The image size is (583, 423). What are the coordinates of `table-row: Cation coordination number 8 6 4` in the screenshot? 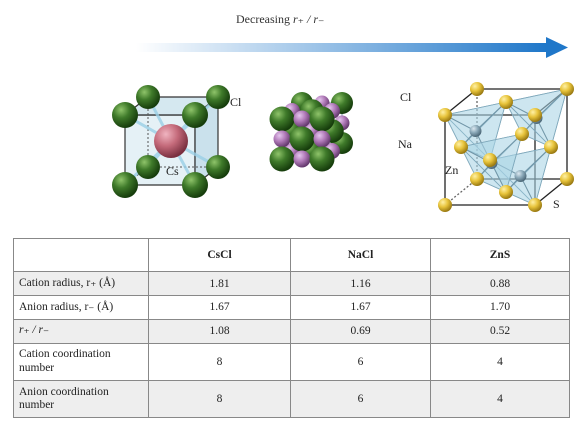 It's located at (291, 361).